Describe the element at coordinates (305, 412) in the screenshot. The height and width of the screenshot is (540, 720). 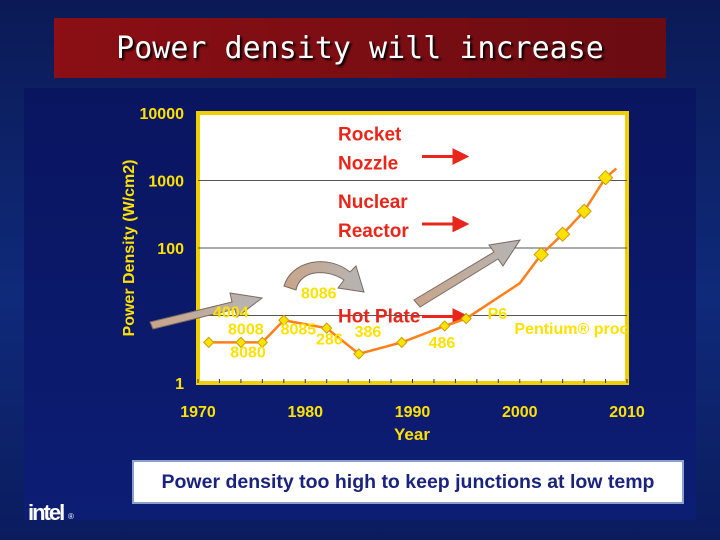
I see `x-tick-label: 1980` at that location.